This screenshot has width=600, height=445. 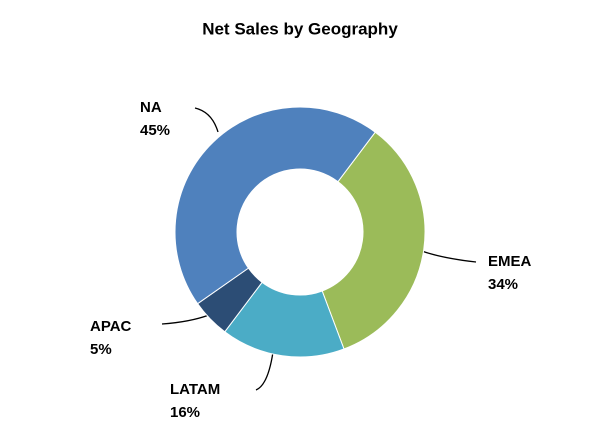 I want to click on slice-label: APAC, so click(x=111, y=326).